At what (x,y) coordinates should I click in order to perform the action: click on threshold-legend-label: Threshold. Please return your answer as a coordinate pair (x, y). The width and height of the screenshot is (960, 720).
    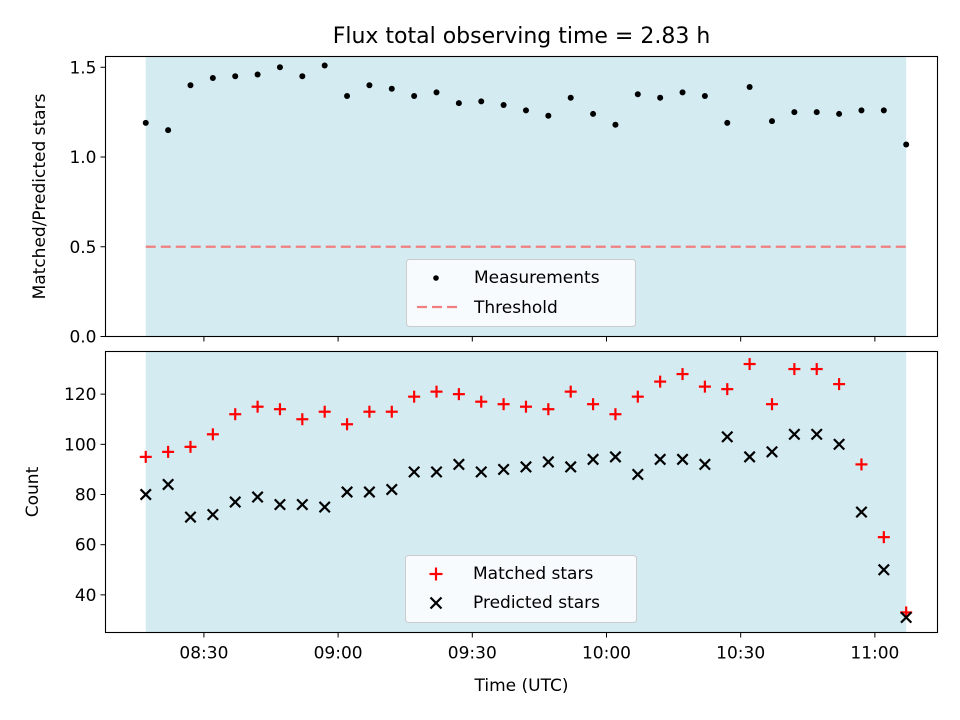
    Looking at the image, I should click on (515, 308).